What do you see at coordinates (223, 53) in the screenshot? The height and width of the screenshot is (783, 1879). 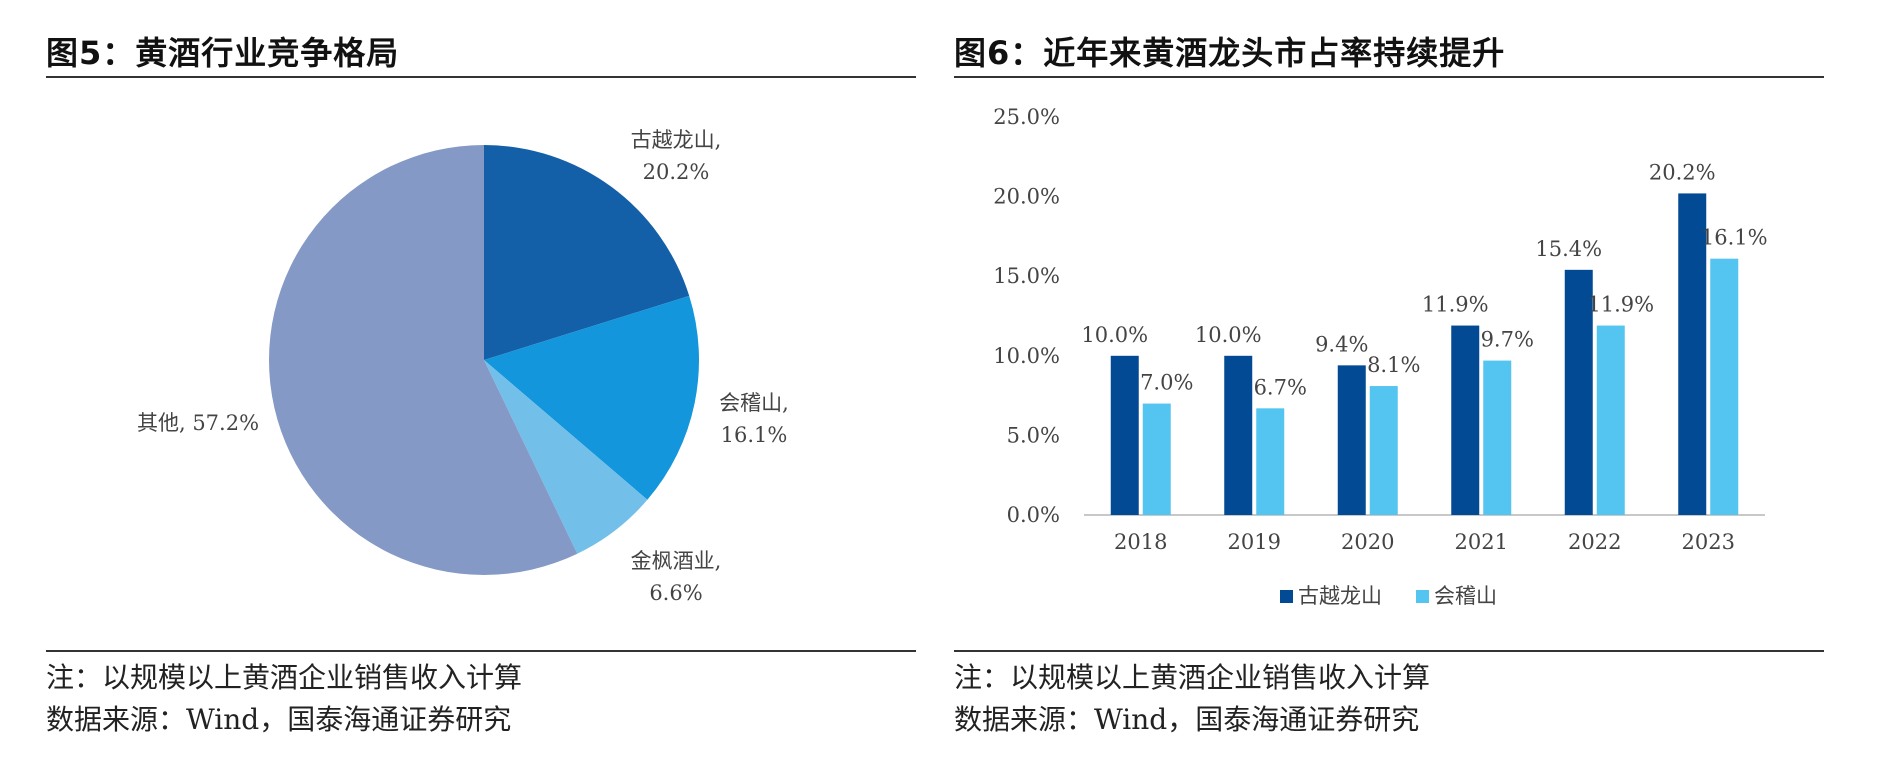 I see `figure-5-title: 图5：黄酒行业竞争格局` at bounding box center [223, 53].